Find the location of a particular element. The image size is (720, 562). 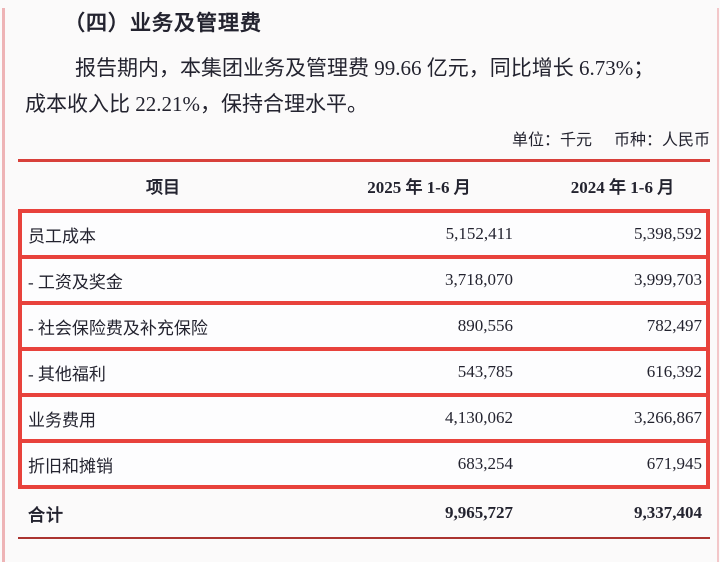

table-row: 员工成本 5,152,411 5,398,592 is located at coordinates (364, 234).